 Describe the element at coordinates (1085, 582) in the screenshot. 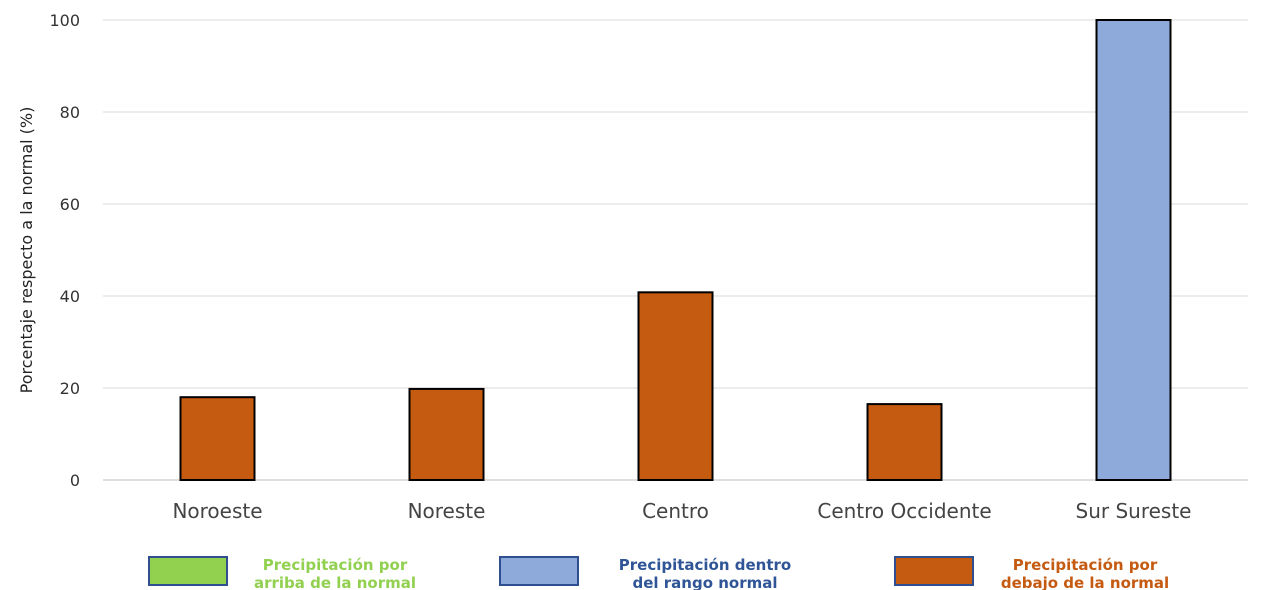

I see `legend-label-below: debajo de la normal` at that location.